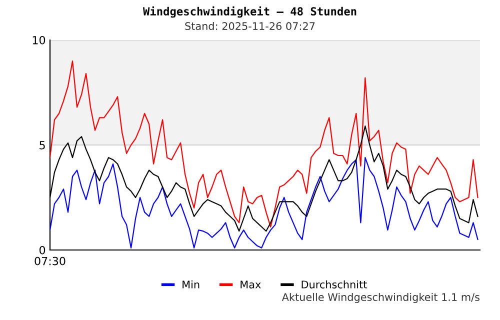 The width and height of the screenshot is (500, 320). I want to click on y-tick-label: 5, so click(42, 145).